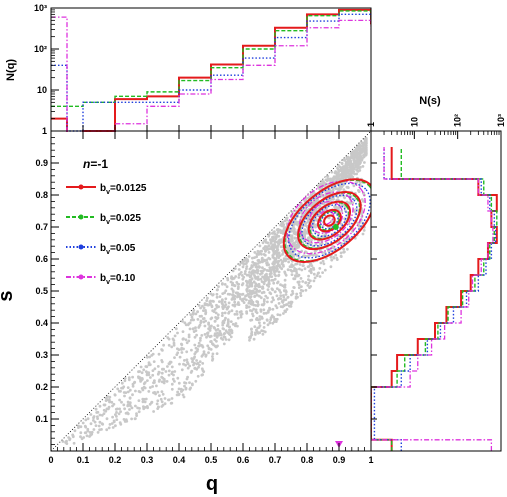  Describe the element at coordinates (118, 249) in the screenshot. I see `legend-label: bv=0.05` at that location.